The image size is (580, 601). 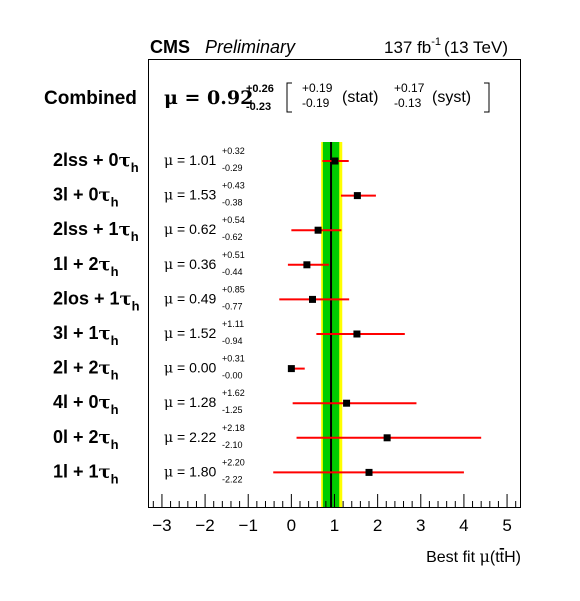 I want to click on channel-mu: μ = 0.36, so click(x=190, y=264).